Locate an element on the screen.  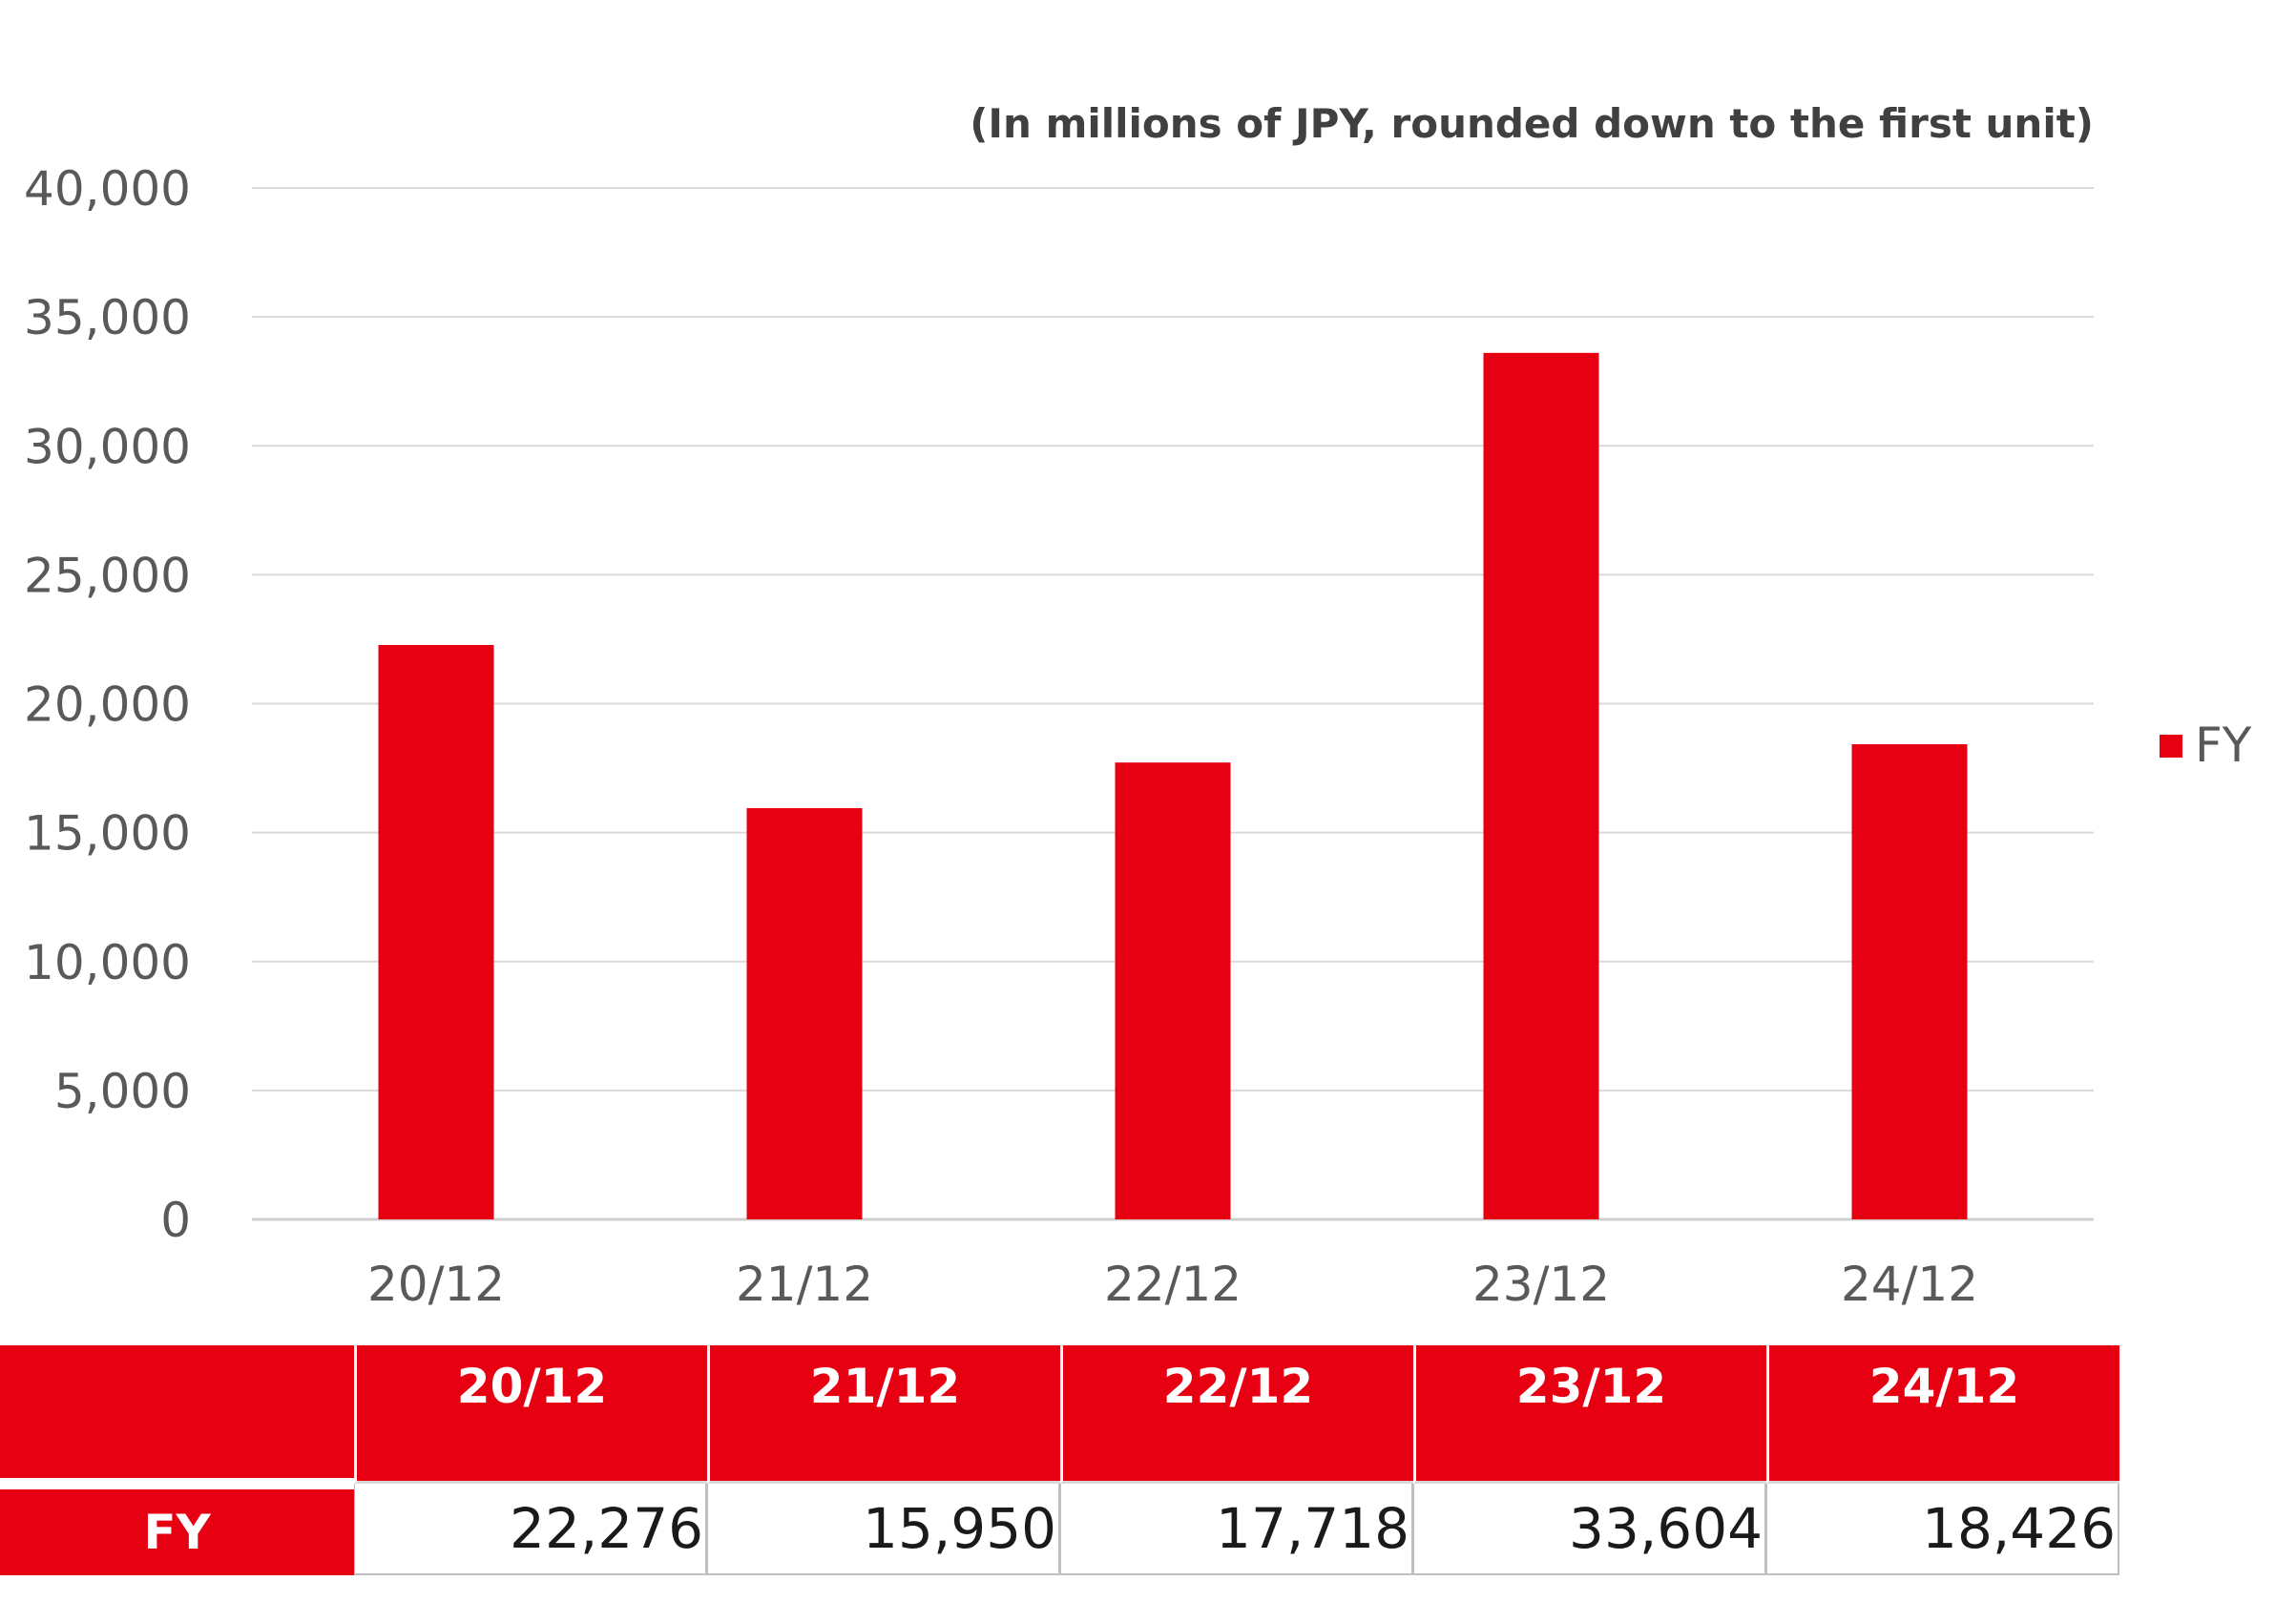
table-header-cell: 23/12 is located at coordinates (1589, 1414).